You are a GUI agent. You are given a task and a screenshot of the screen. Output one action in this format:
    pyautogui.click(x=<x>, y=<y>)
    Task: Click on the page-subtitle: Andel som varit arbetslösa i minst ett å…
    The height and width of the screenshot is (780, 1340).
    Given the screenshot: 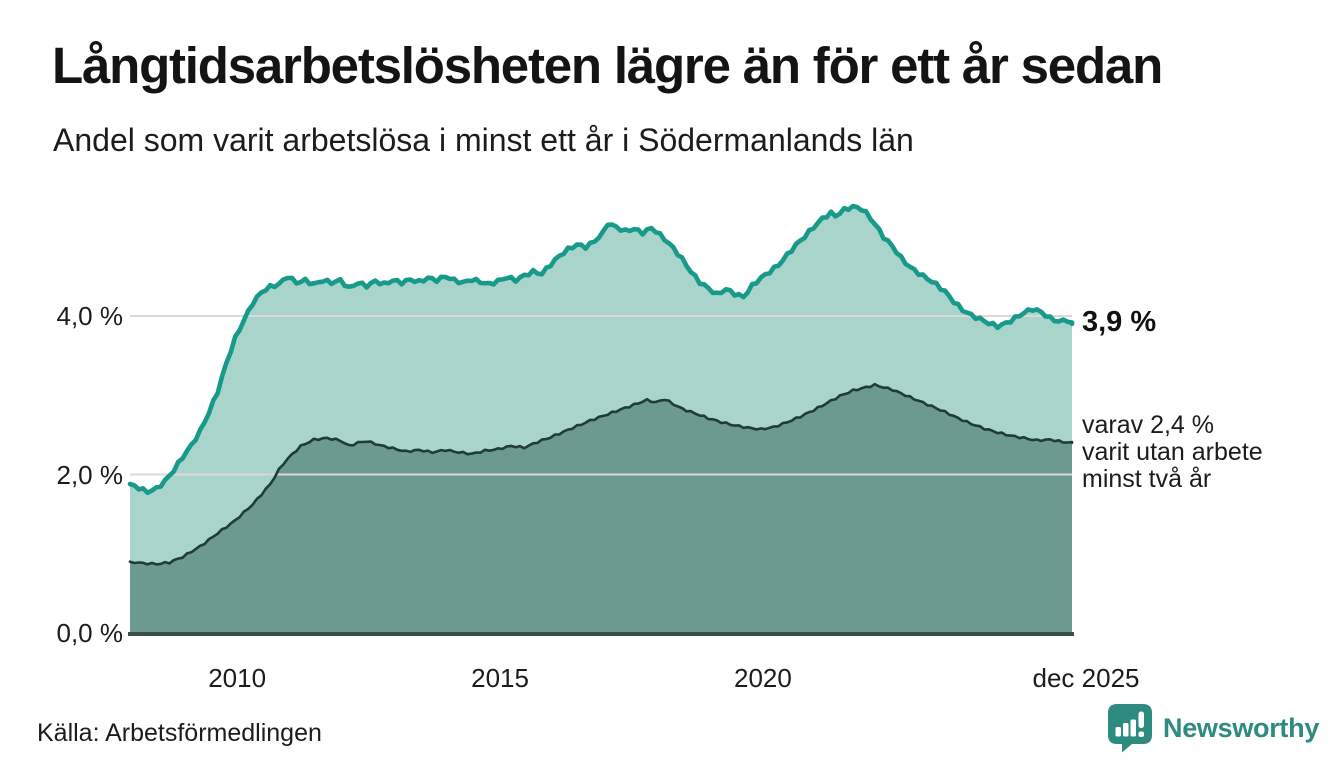 What is the action you would take?
    pyautogui.click(x=483, y=140)
    